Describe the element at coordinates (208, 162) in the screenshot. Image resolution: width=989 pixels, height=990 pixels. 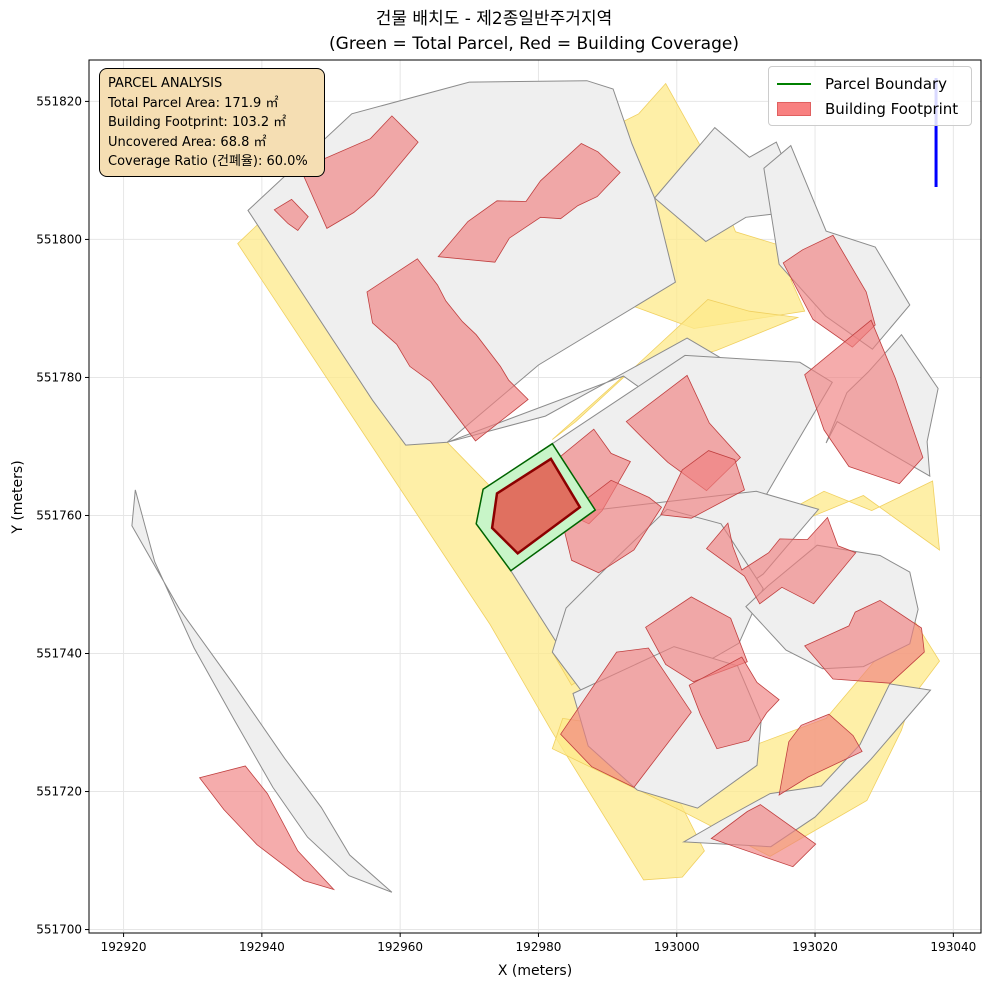
I see `analysis-coverage-ratio: Coverage Ratio (건폐율): 60.0%` at that location.